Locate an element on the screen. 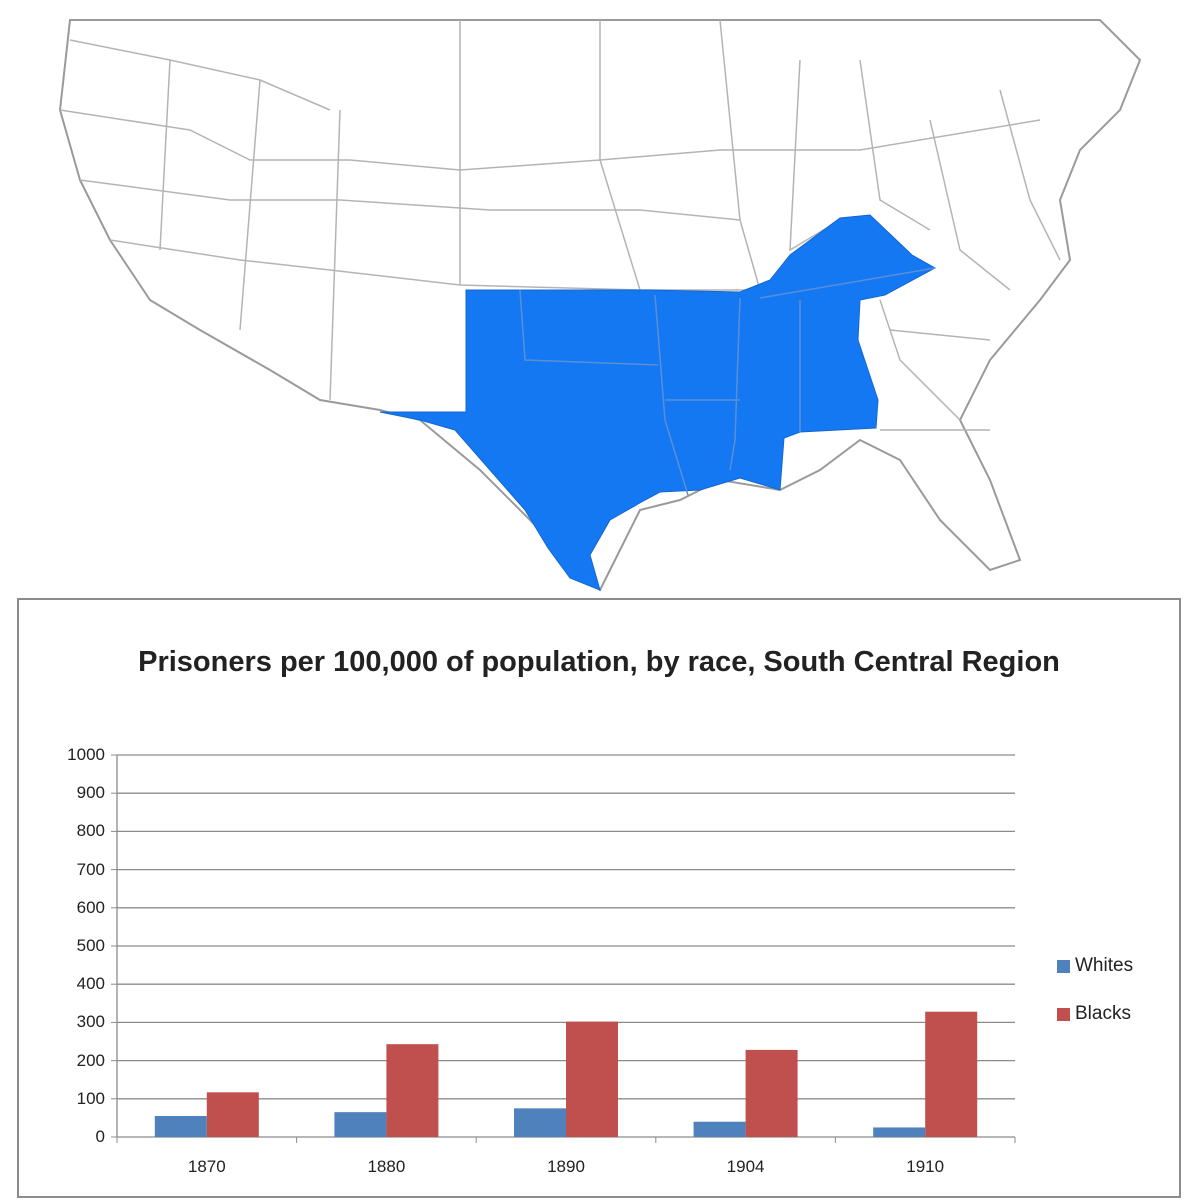 This screenshot has height=1200, width=1200. legend-label: Blacks is located at coordinates (1103, 1013).